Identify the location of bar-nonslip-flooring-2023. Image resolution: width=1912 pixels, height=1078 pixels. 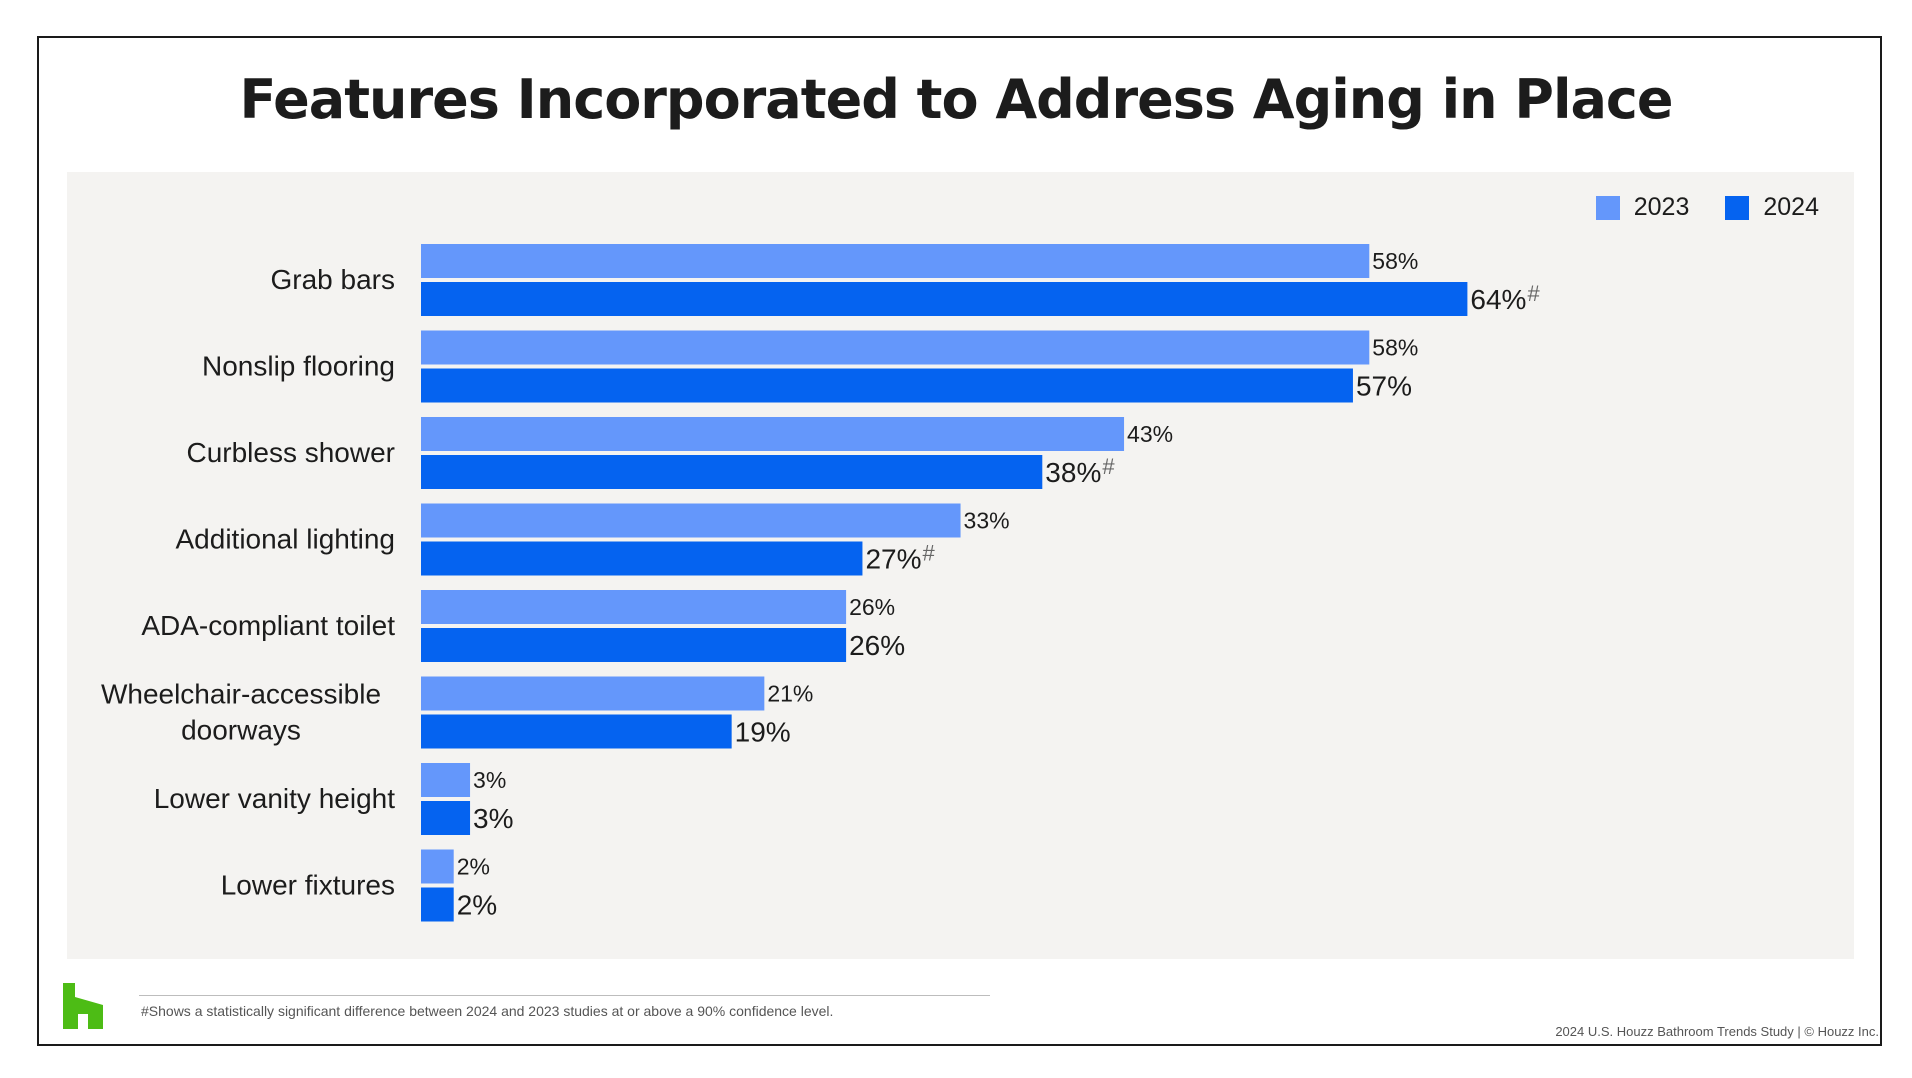
(895, 347).